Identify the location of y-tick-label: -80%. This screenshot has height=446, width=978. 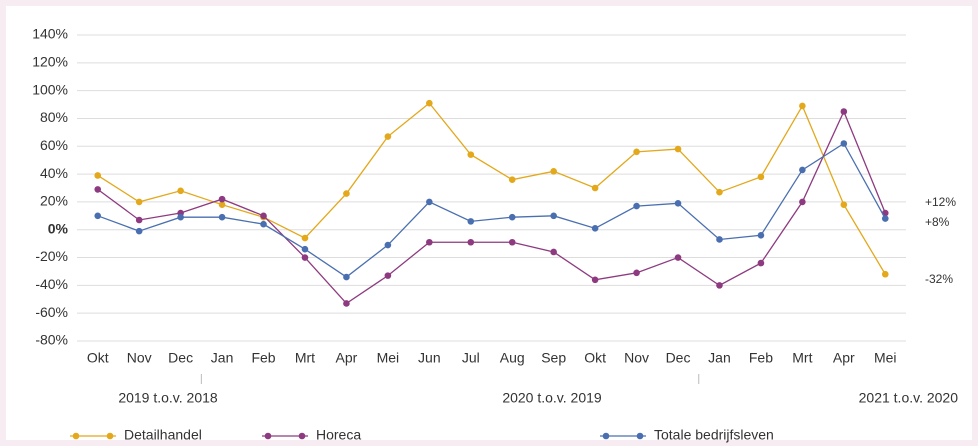
(51, 340).